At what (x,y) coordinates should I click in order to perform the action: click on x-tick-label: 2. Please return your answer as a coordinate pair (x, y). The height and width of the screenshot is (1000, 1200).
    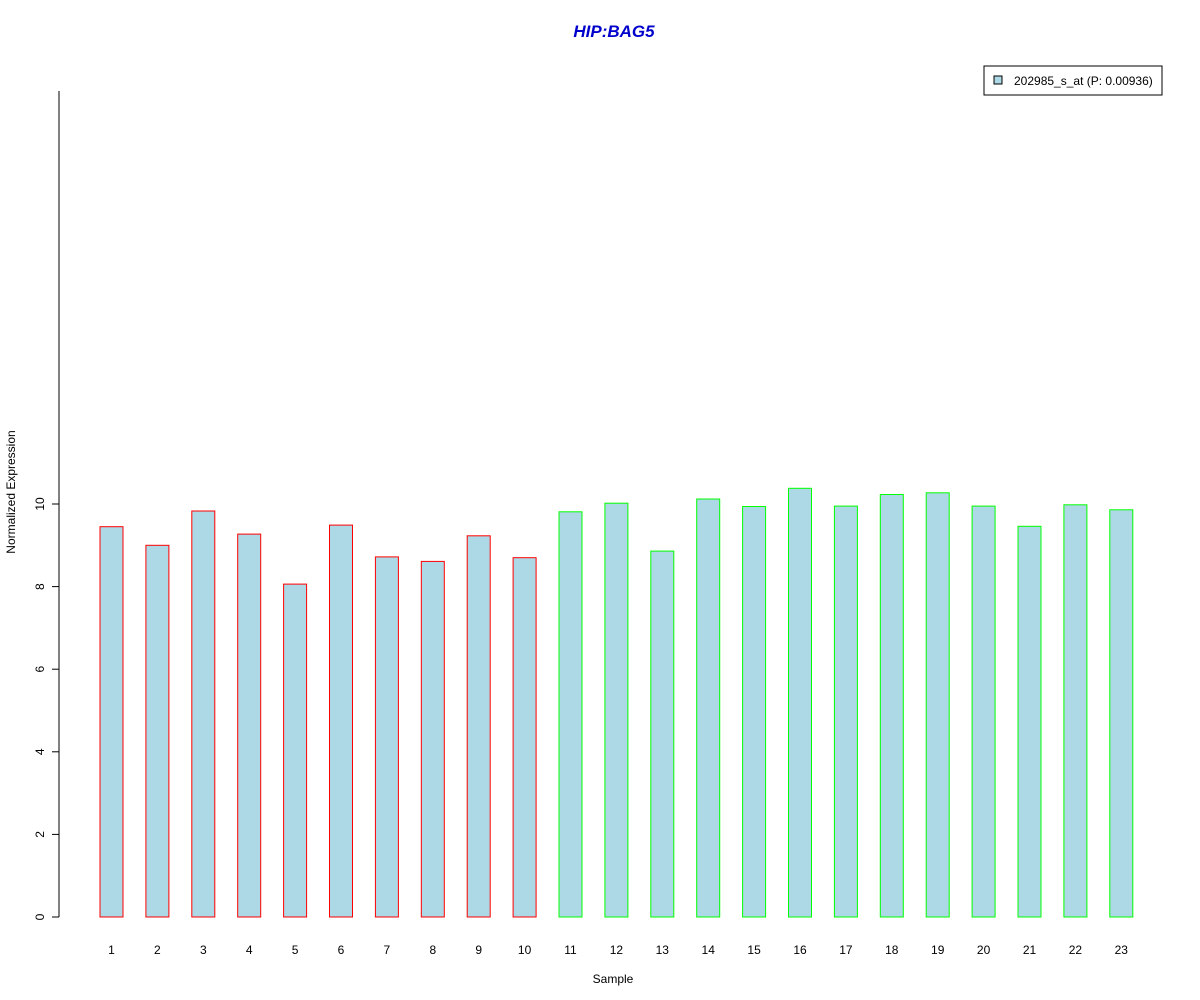
    Looking at the image, I should click on (157, 950).